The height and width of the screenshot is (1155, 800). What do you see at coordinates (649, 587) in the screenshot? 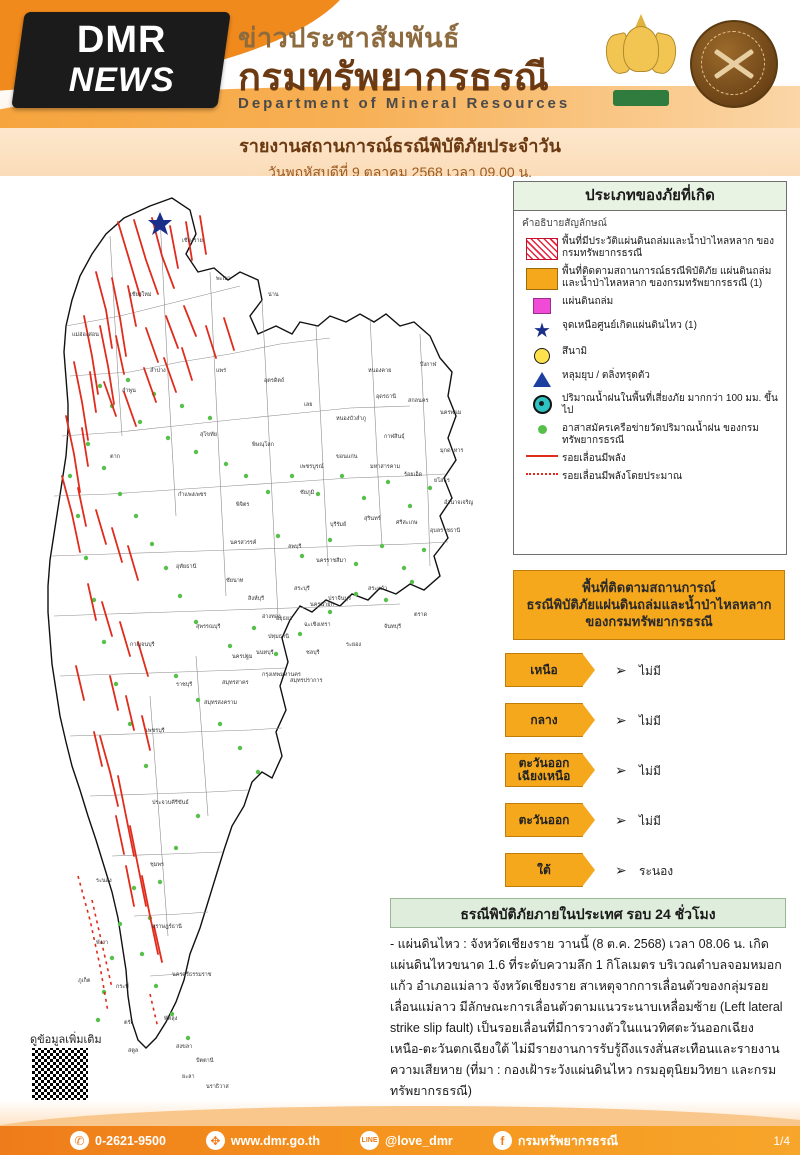
I see `monitoring-area-line1: พื้นที่ติดตามสถานการณ์` at bounding box center [649, 587].